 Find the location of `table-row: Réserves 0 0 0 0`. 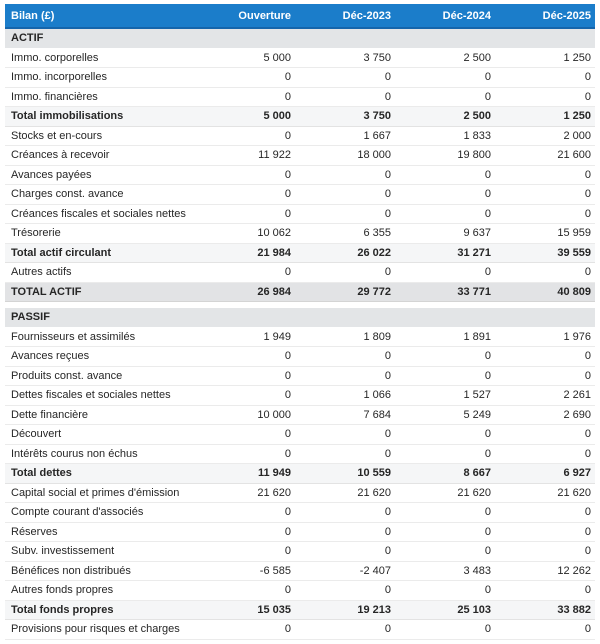

table-row: Réserves 0 0 0 0 is located at coordinates (300, 532).